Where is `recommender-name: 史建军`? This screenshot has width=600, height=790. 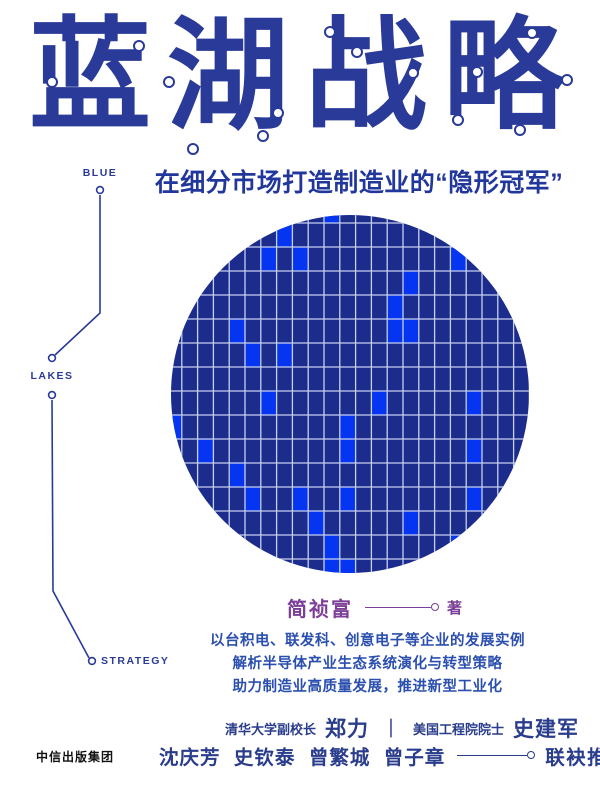 recommender-name: 史建军 is located at coordinates (546, 729).